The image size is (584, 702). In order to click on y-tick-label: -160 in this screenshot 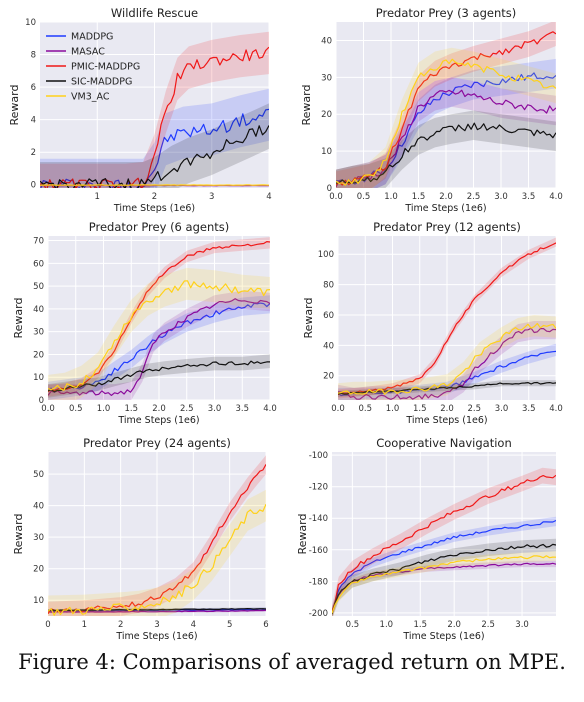, I will do `click(318, 551)`.